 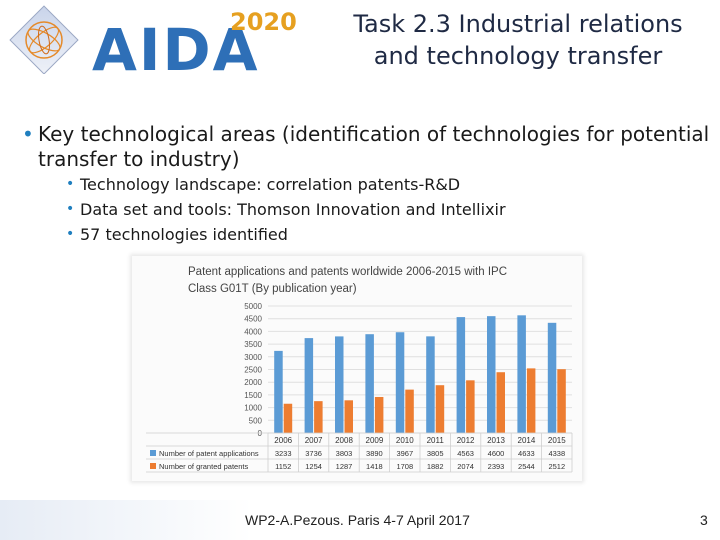 I want to click on data-label: 1254, so click(x=313, y=466).